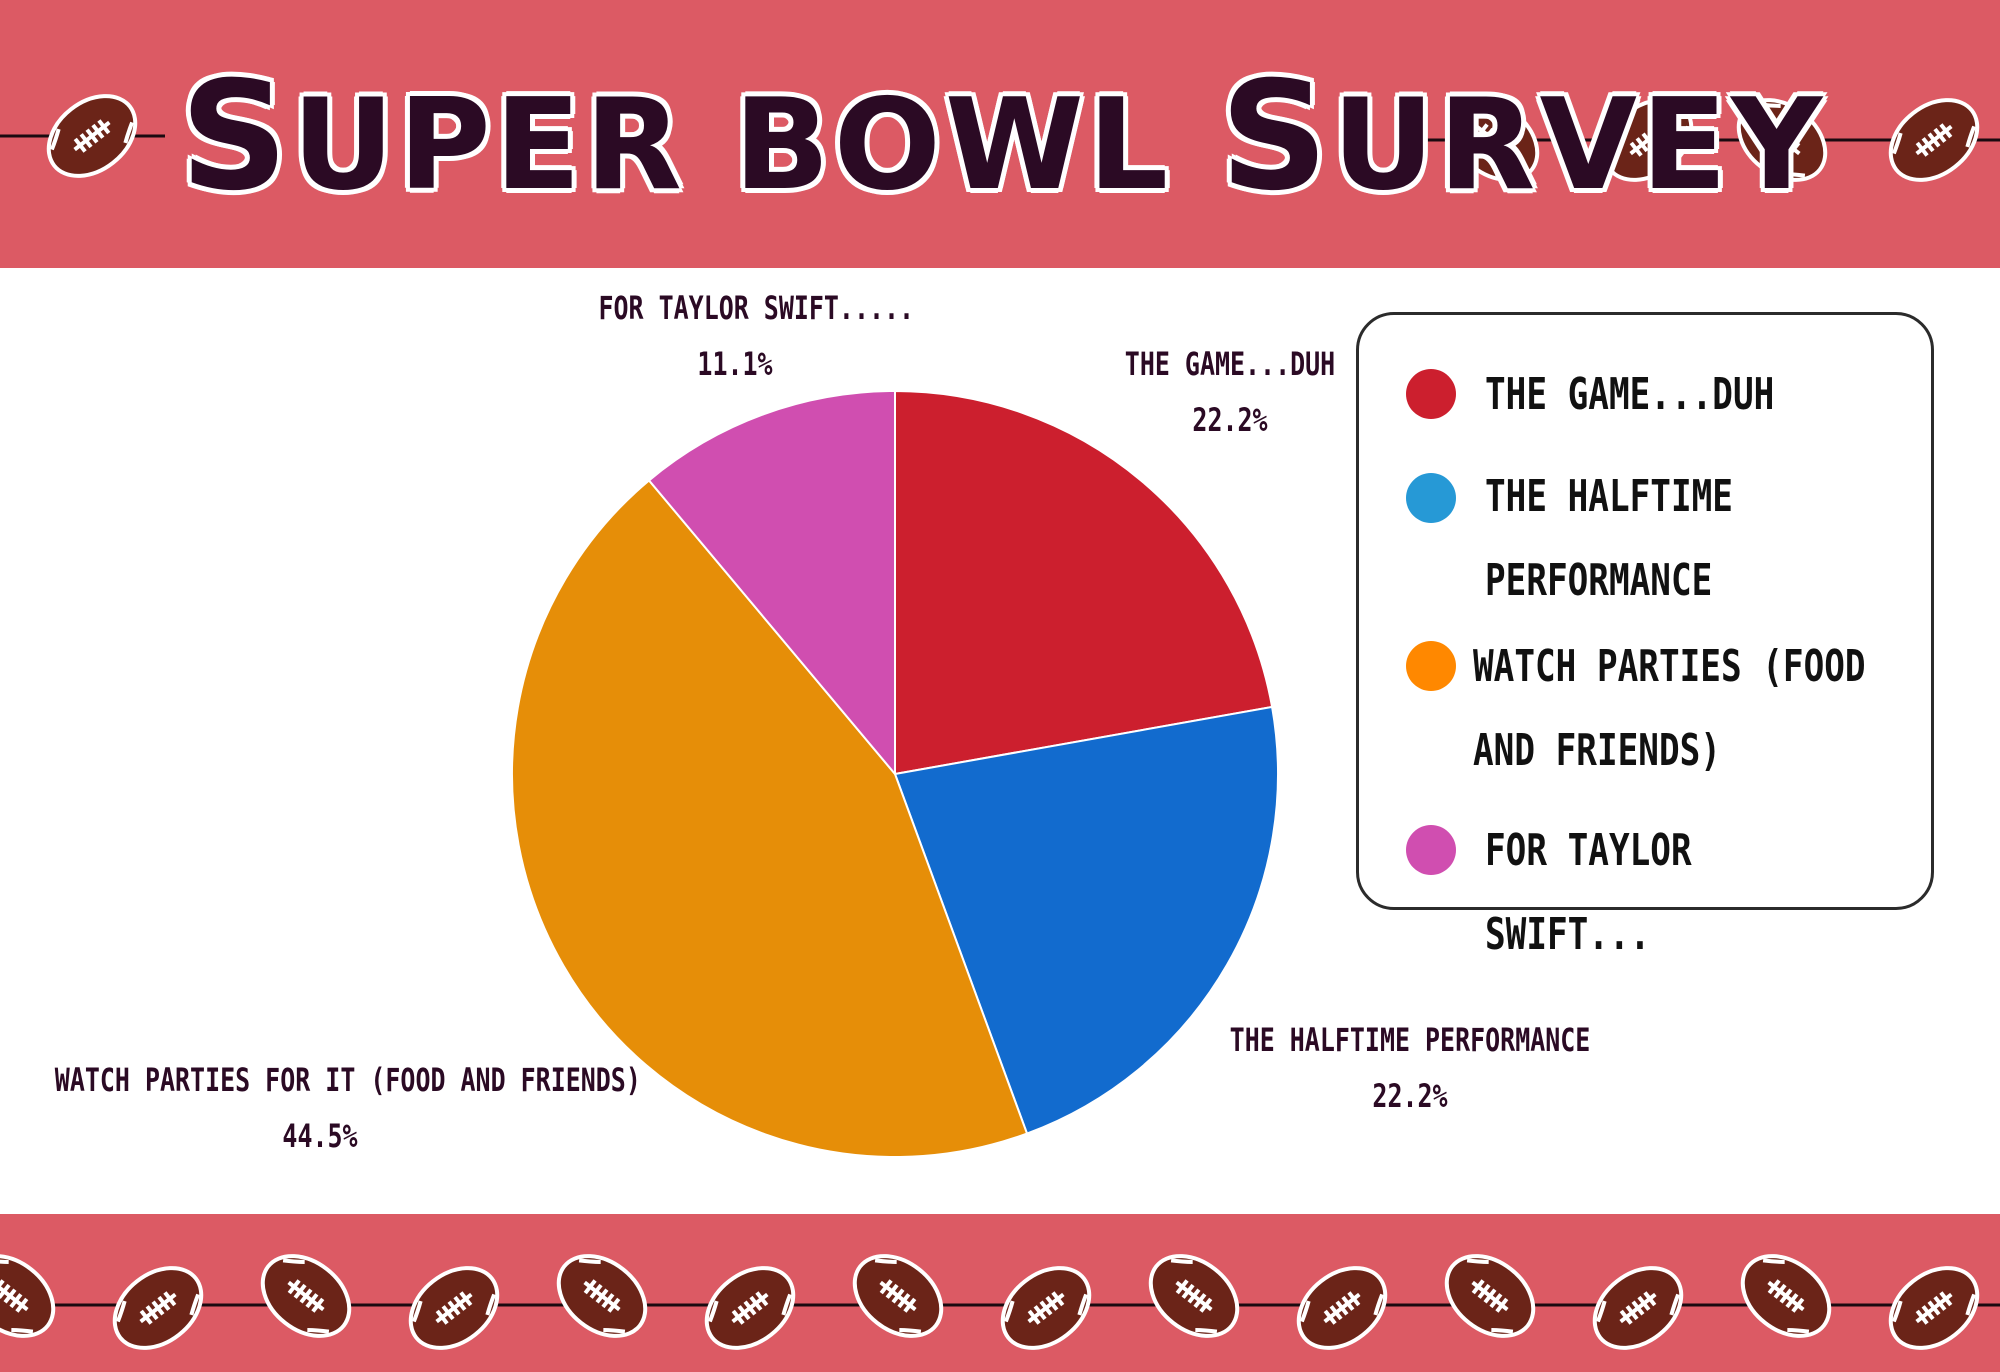 The width and height of the screenshot is (2000, 1372). Describe the element at coordinates (1003, 140) in the screenshot. I see `page-title: SUPER BOWL SURVEY` at that location.